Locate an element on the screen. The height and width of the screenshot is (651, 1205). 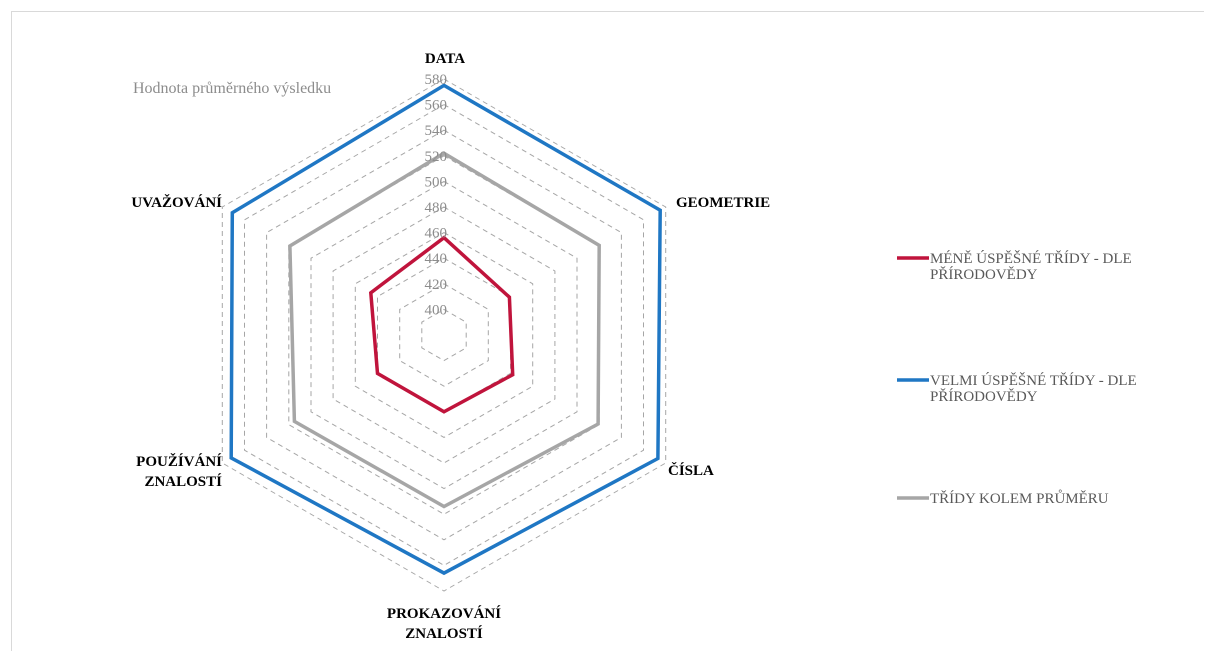
axis-label-data: DATA is located at coordinates (445, 59).